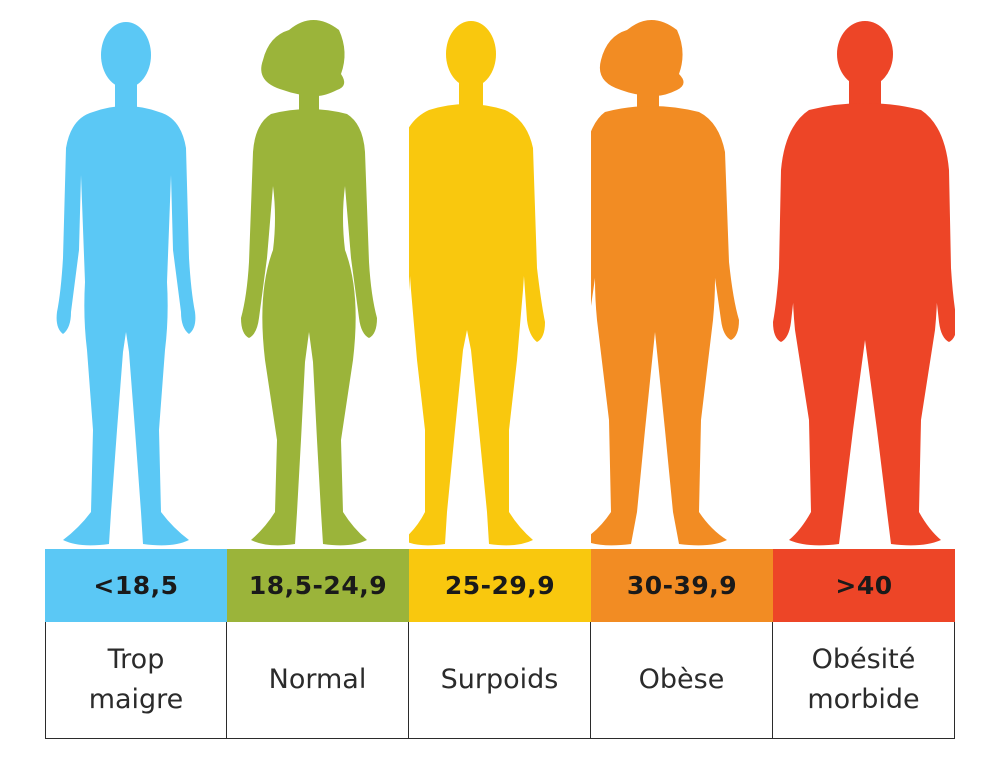 The height and width of the screenshot is (760, 1000). I want to click on bmi-label-cell: Trop maigre, so click(136, 680).